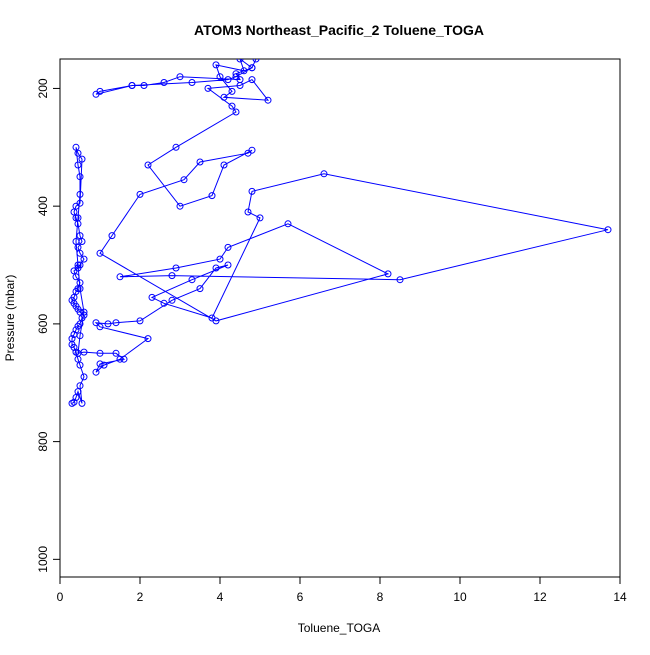  What do you see at coordinates (540, 597) in the screenshot?
I see `x-tick-label: 12` at bounding box center [540, 597].